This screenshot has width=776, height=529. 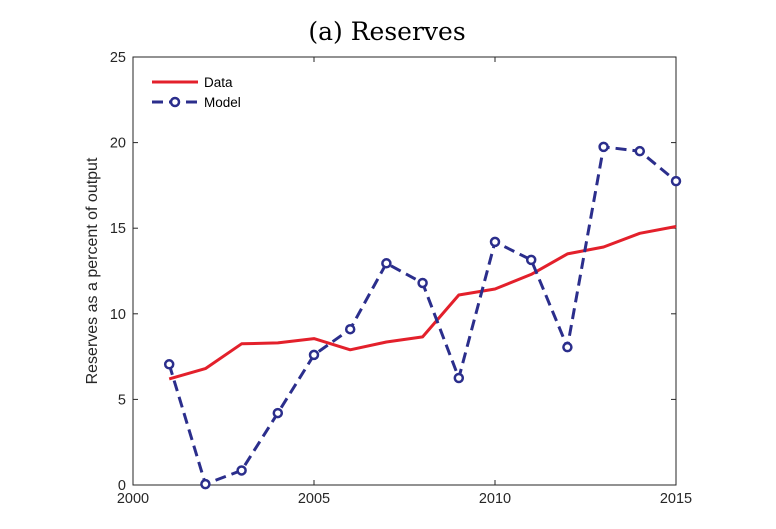 I want to click on y-tick-label: 15, so click(x=118, y=229).